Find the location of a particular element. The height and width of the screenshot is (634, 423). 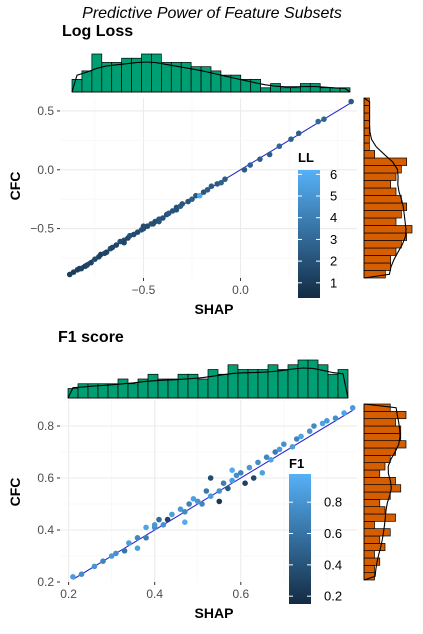

right-density-curve is located at coordinates (385, 188).